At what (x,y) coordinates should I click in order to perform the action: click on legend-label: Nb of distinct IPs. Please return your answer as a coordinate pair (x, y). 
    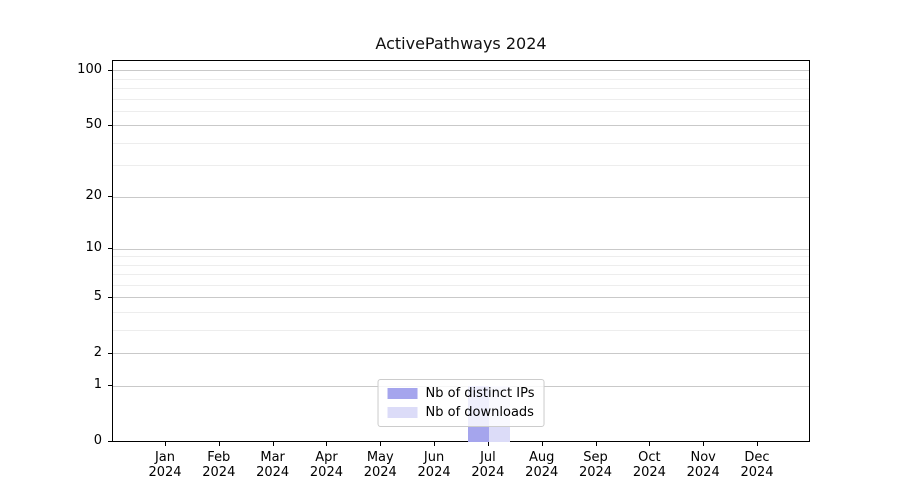
    Looking at the image, I should click on (480, 393).